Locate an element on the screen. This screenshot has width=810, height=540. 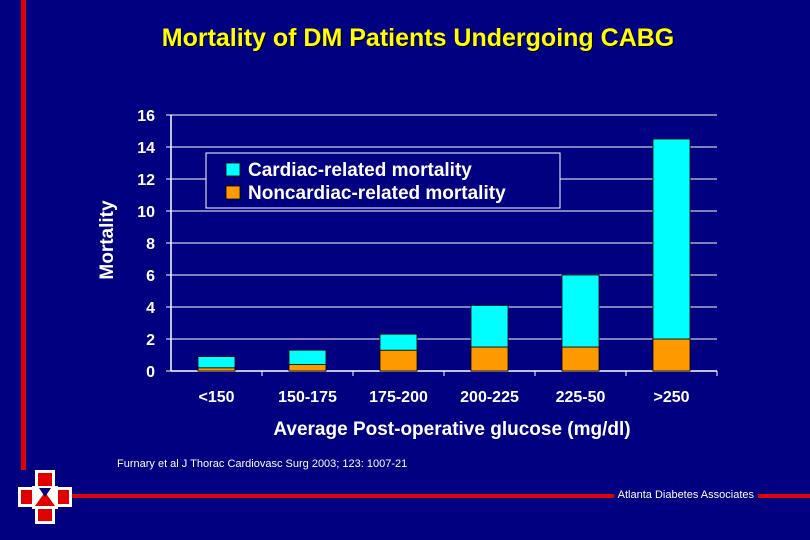
y-tick-label: 16 is located at coordinates (146, 116).